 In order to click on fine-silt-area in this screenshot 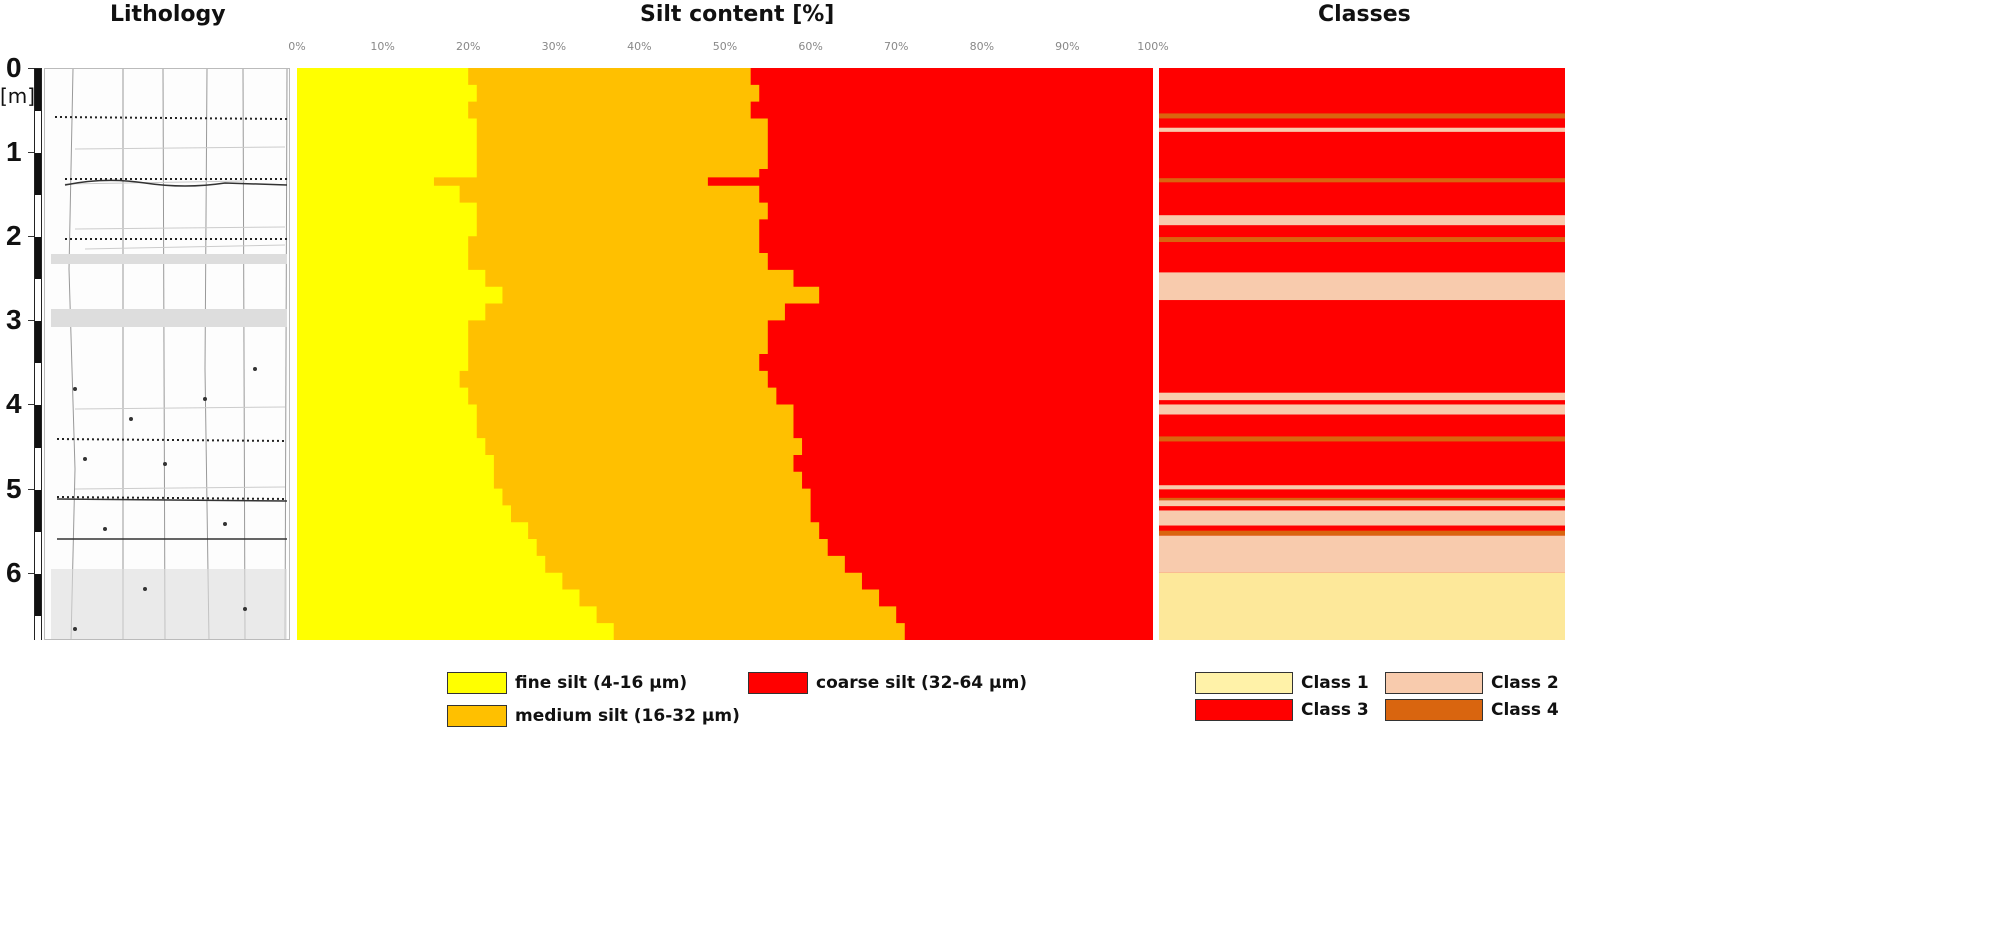, I will do `click(464, 354)`.